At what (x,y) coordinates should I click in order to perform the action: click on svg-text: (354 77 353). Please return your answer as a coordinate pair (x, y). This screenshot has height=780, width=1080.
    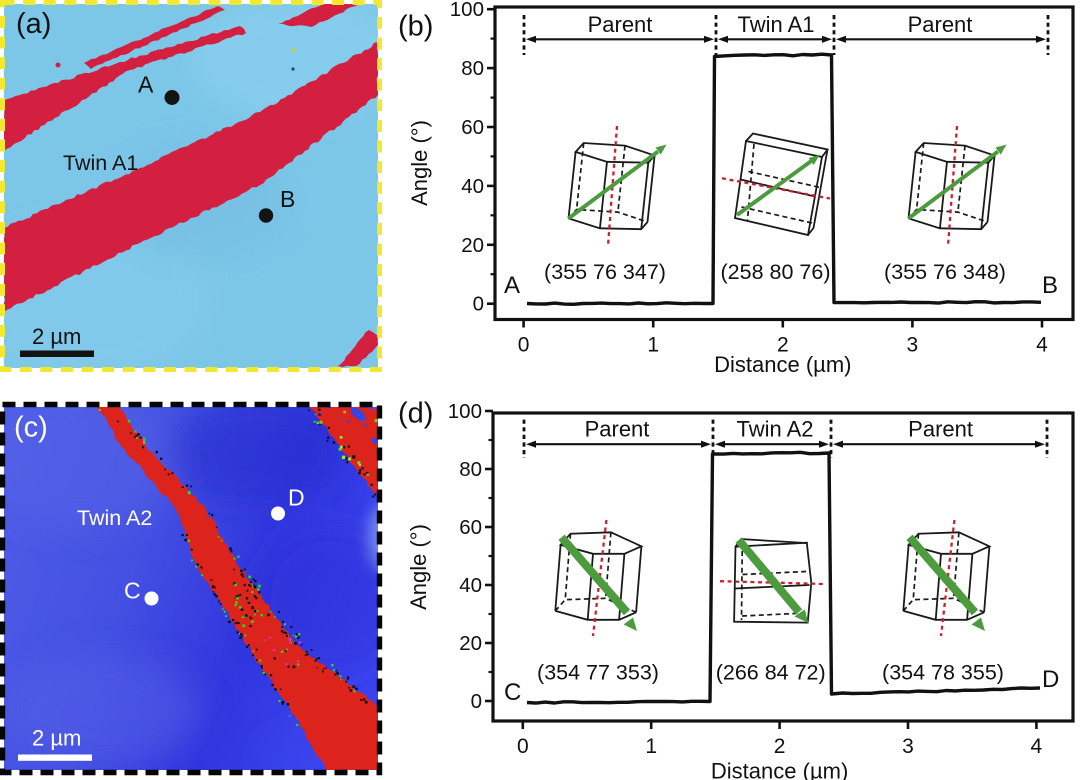
    Looking at the image, I should click on (598, 673).